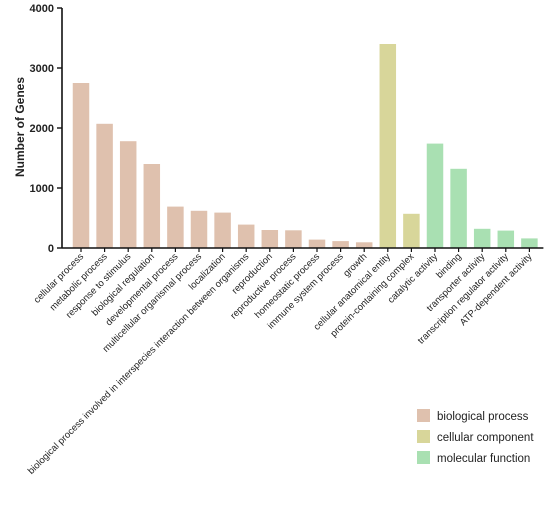 This screenshot has height=507, width=550. I want to click on bar-reproduction, so click(270, 239).